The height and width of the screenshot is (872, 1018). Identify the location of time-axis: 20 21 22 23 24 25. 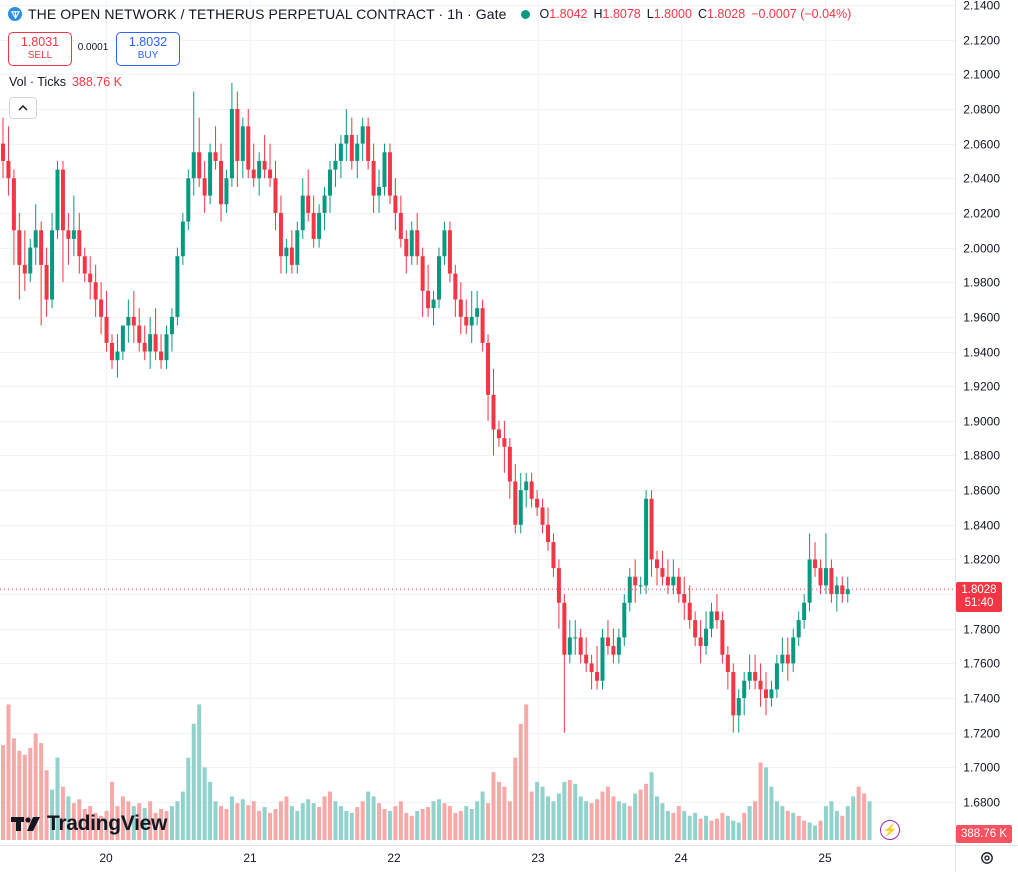
(465, 858).